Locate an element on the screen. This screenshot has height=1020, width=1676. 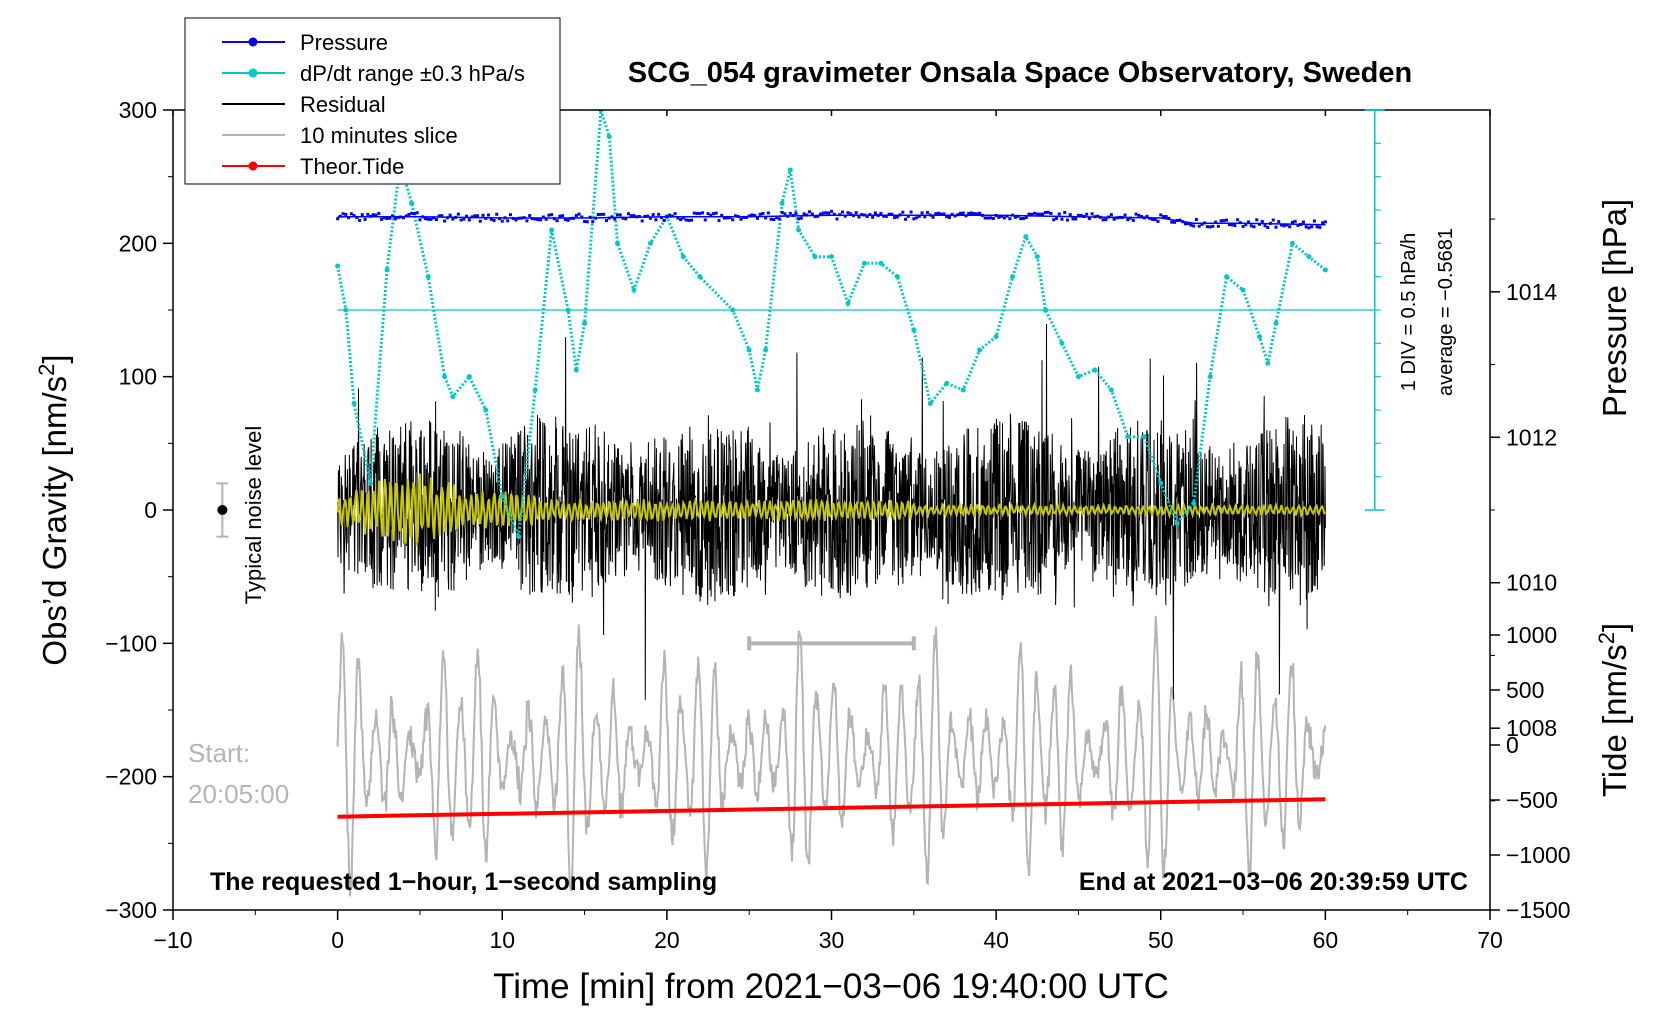
y-tick-label: 0 is located at coordinates (150, 510).